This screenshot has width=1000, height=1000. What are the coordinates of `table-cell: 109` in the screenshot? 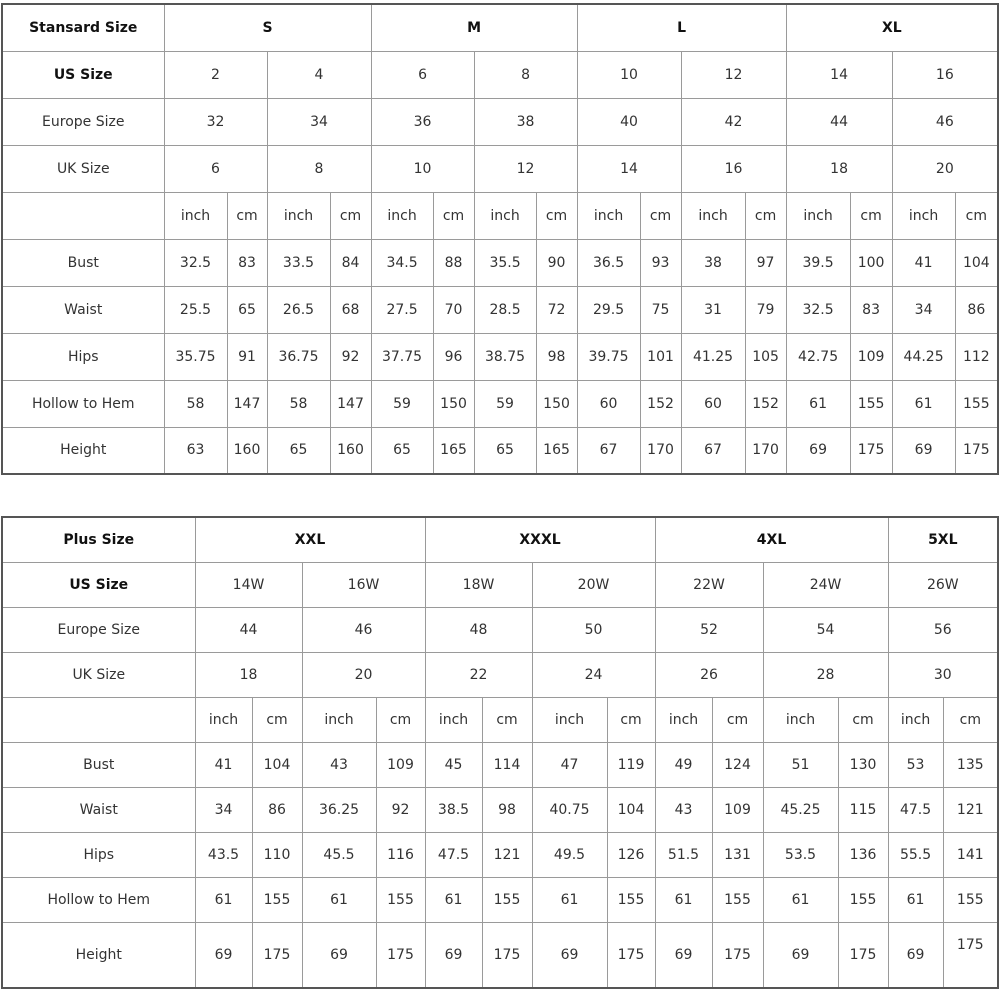 It's located at (400, 764).